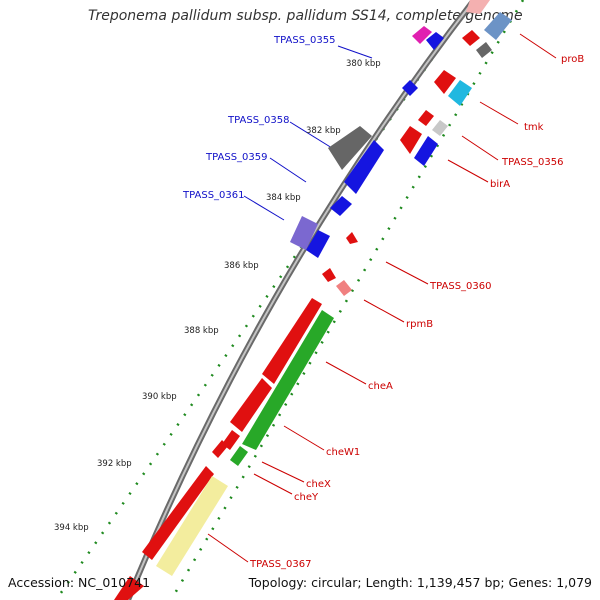  I want to click on tick-label-390: 390 kbp, so click(159, 397).